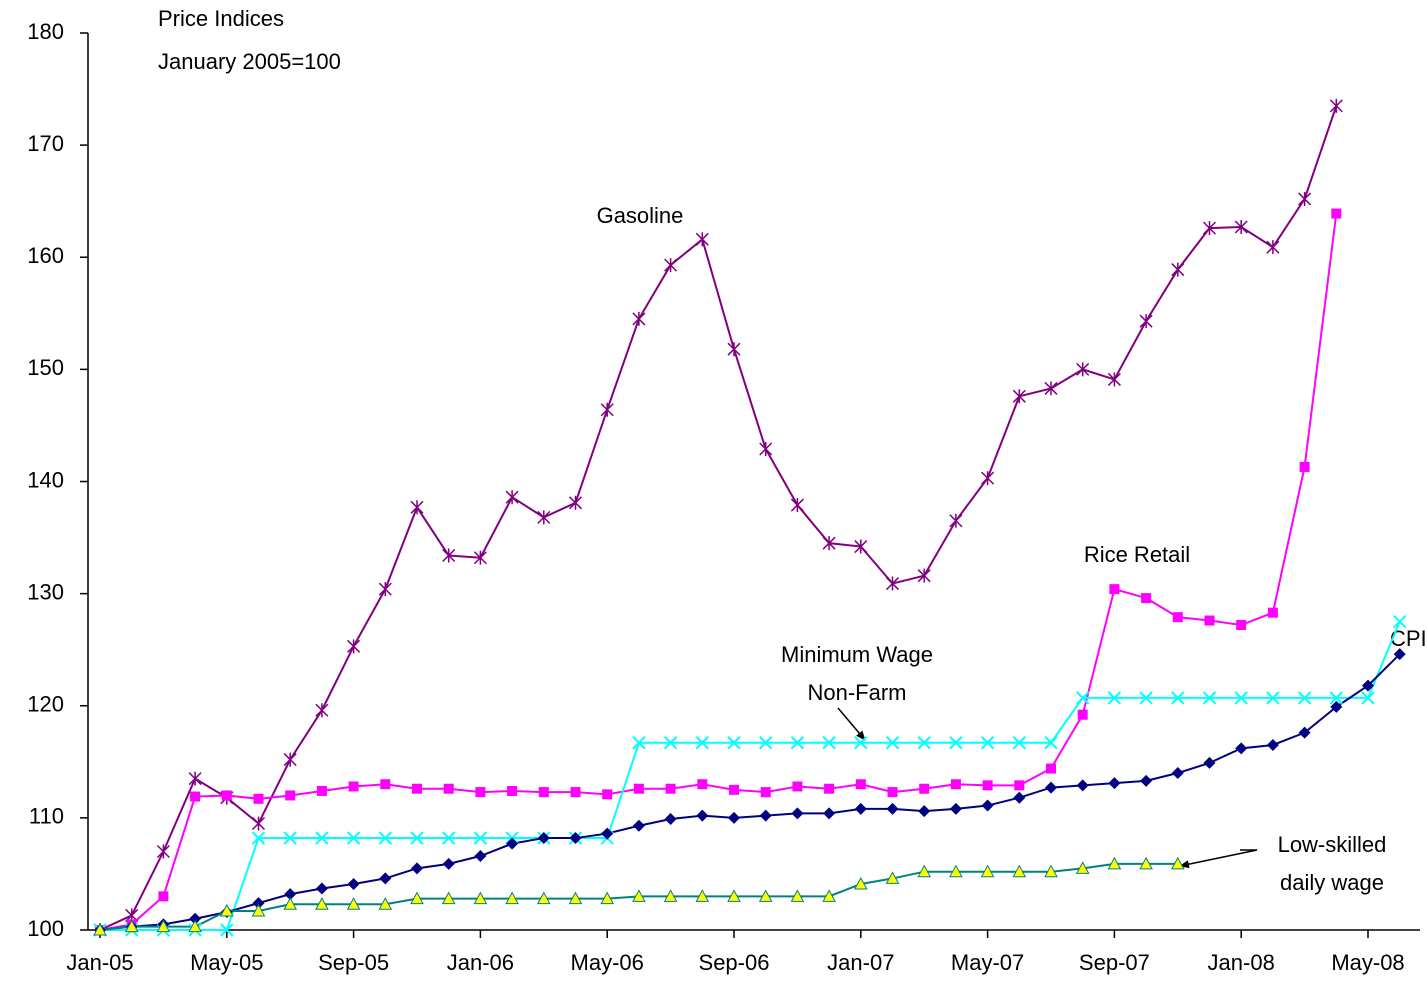 The image size is (1427, 985). I want to click on y-tick-label: 180, so click(45, 31).